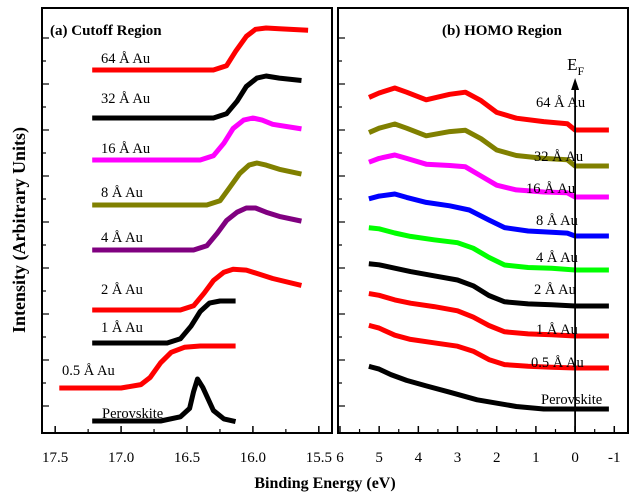  Describe the element at coordinates (106, 31) in the screenshot. I see `panel-a-title: (a) Cutoff Region` at that location.